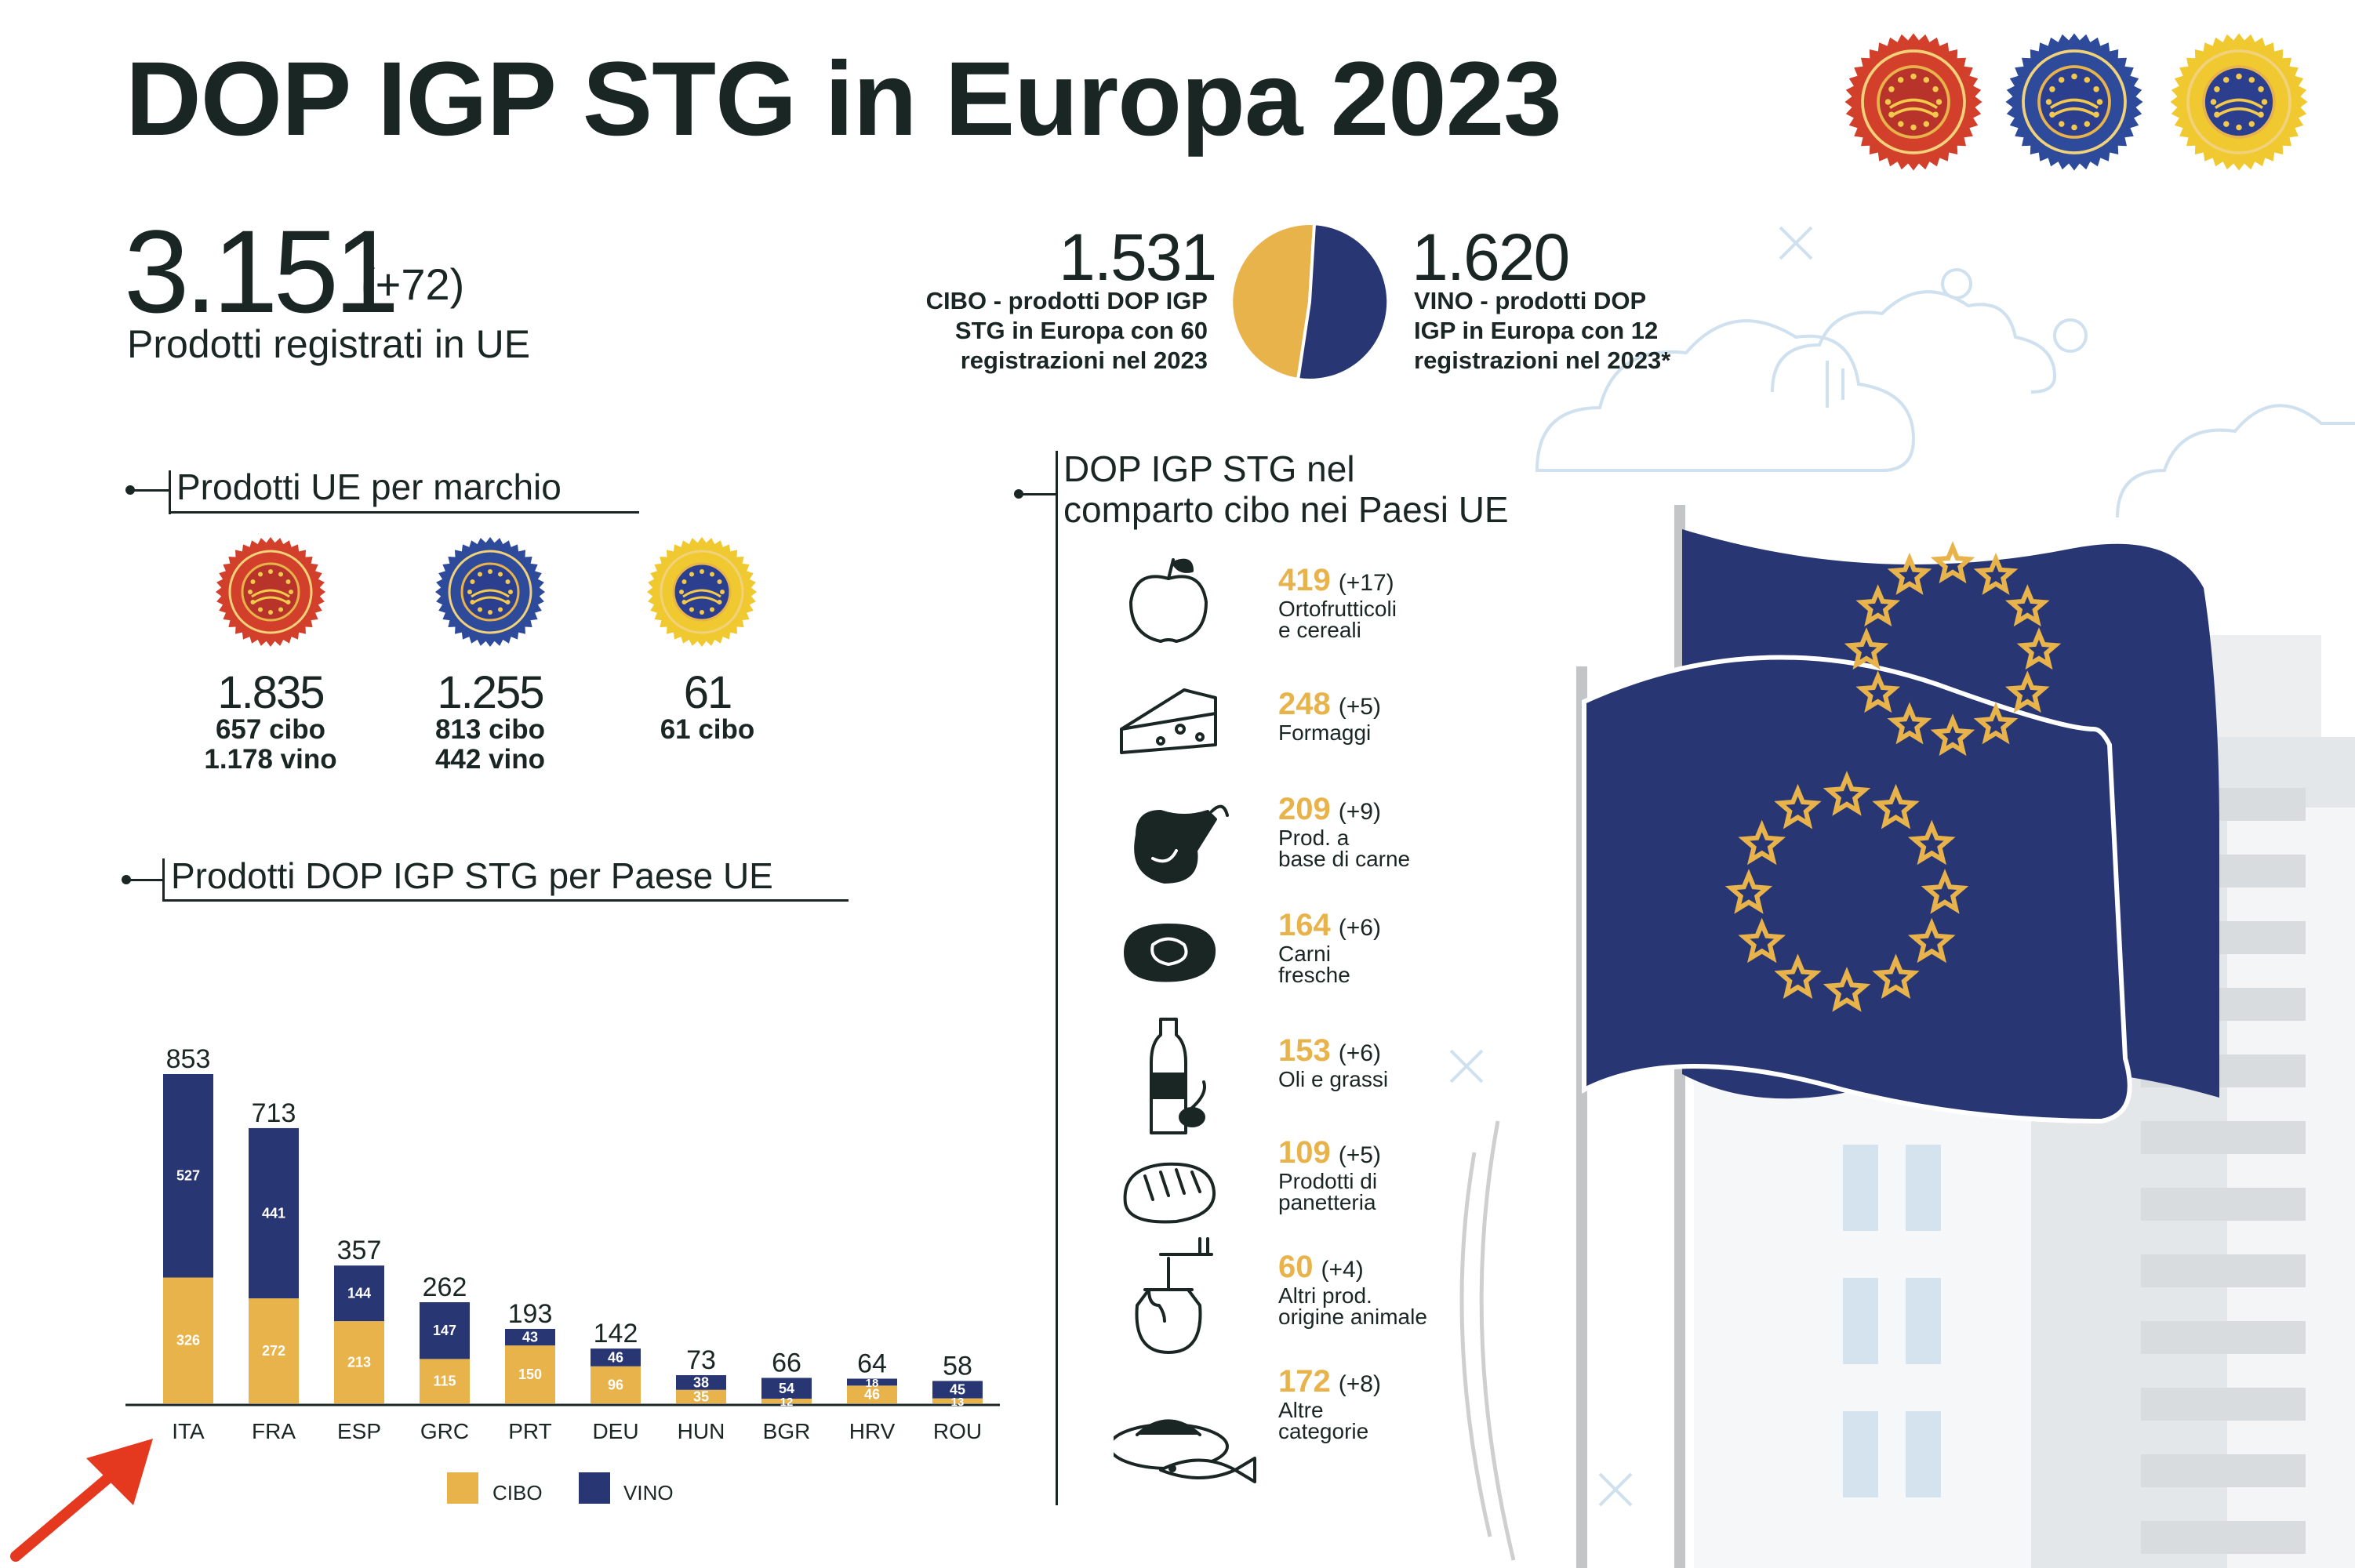 This screenshot has width=2355, height=1568. I want to click on bar-vino-DEU, so click(616, 1357).